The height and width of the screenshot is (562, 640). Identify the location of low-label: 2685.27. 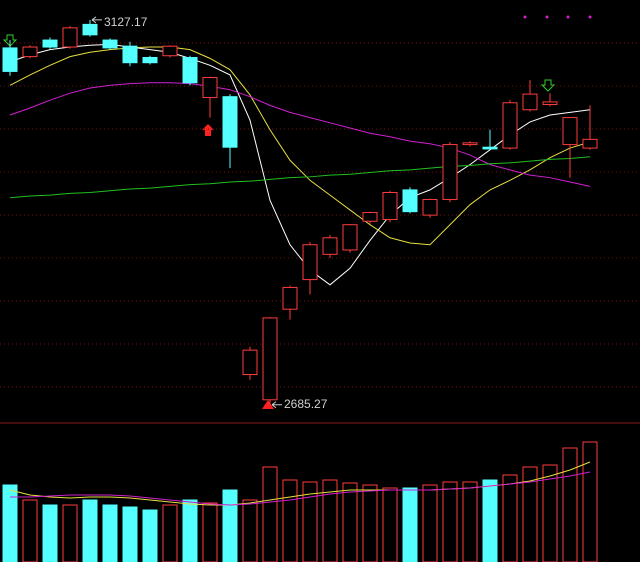
(306, 404).